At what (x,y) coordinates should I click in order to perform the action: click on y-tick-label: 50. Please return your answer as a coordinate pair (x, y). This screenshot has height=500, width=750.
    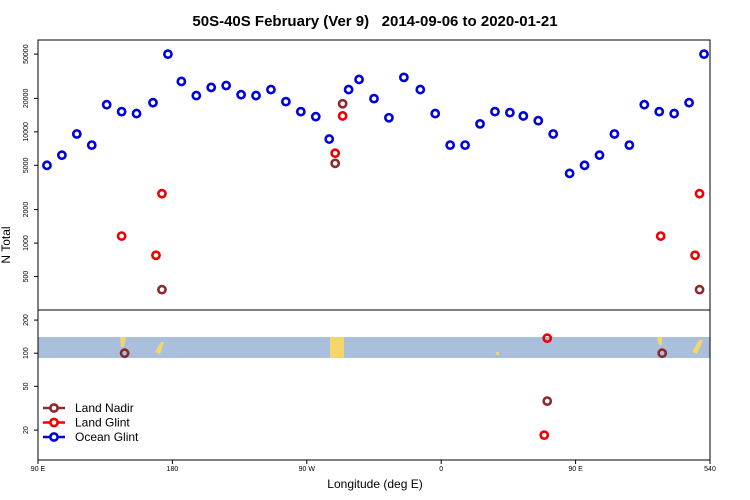
    Looking at the image, I should click on (26, 386).